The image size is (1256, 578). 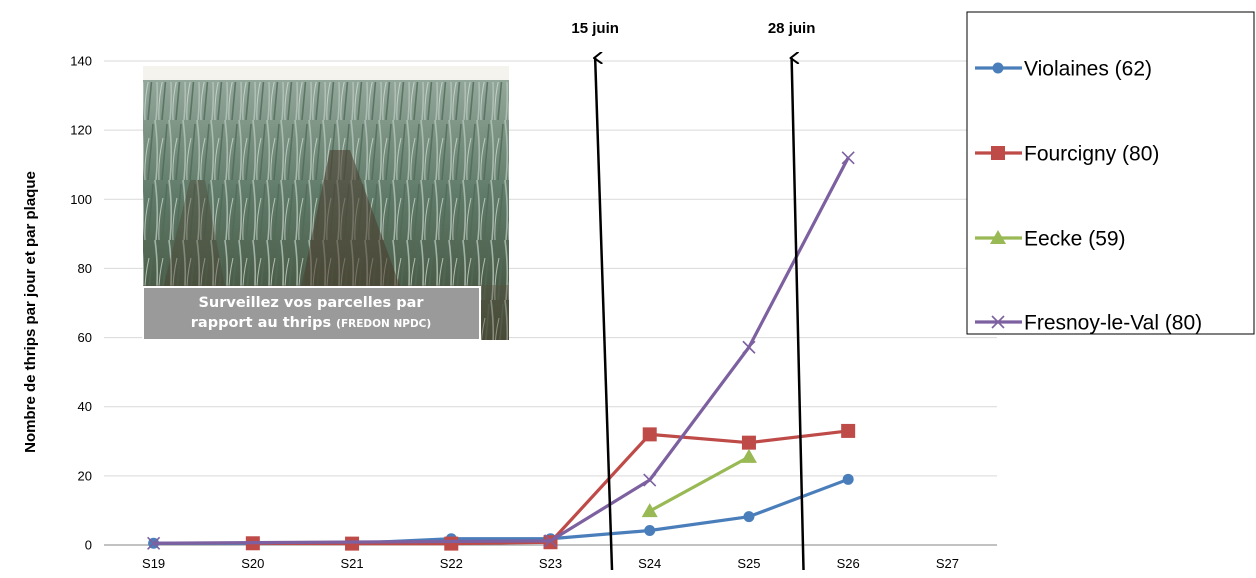 I want to click on x-tick-label: S26, so click(x=848, y=563).